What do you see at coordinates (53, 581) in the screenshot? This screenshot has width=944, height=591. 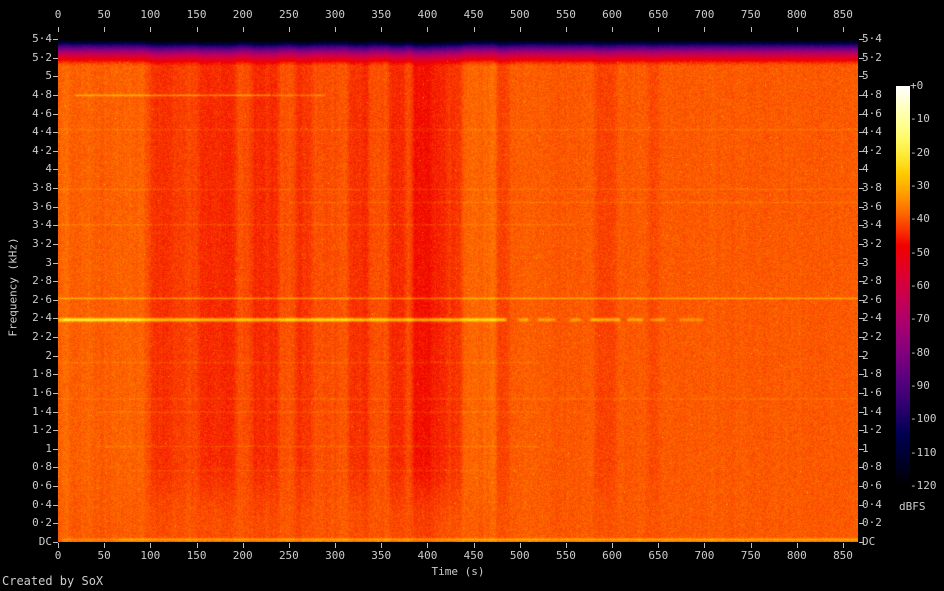 I see `credit-text: Created by SoX` at bounding box center [53, 581].